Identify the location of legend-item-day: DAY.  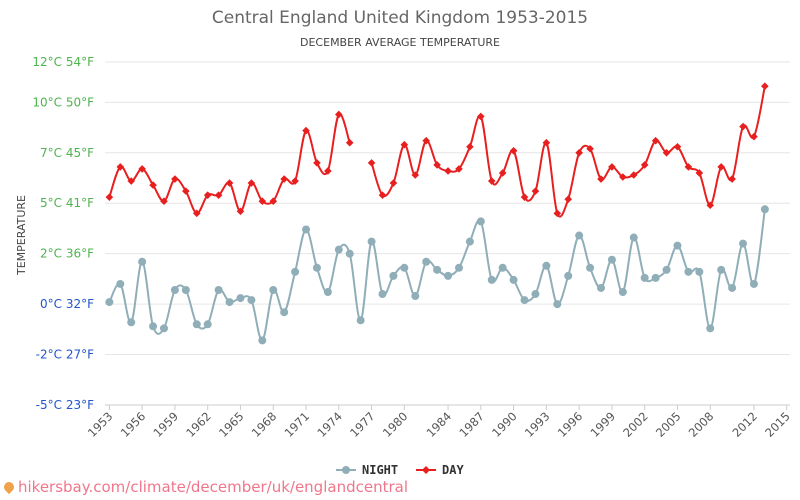
(440, 470).